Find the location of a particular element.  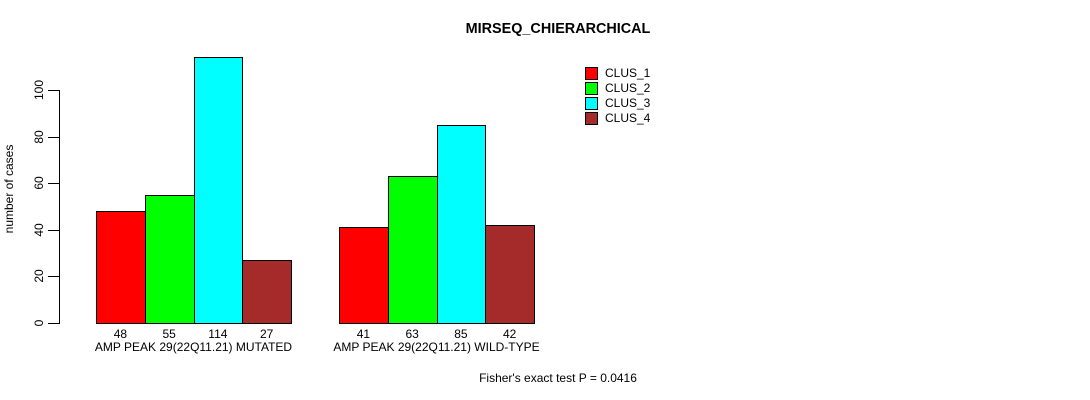

bar-value-label: 85 is located at coordinates (461, 334).